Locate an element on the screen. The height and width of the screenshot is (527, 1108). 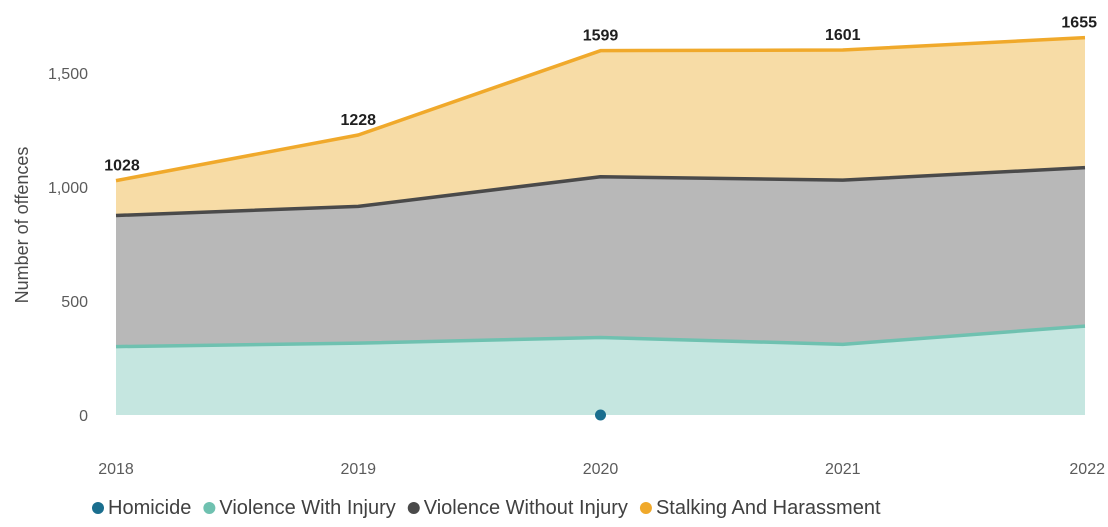
x-axis-ticks: 2018 2019 2020 2021 2022 is located at coordinates (601, 469).